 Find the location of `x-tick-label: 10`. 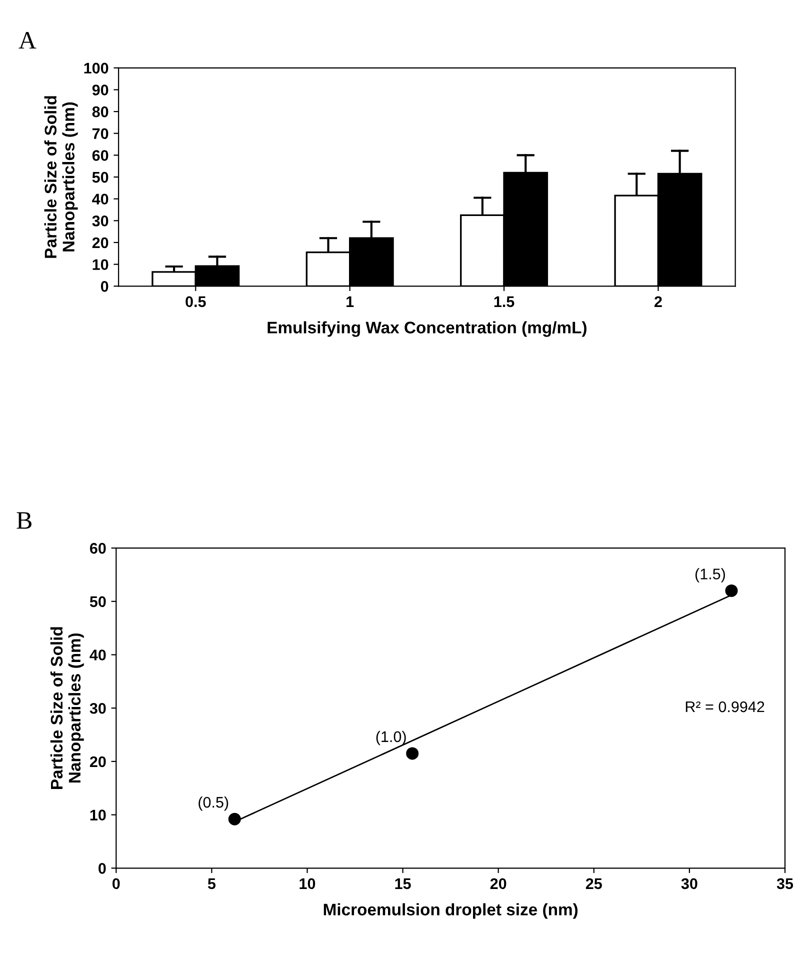

x-tick-label: 10 is located at coordinates (308, 884).